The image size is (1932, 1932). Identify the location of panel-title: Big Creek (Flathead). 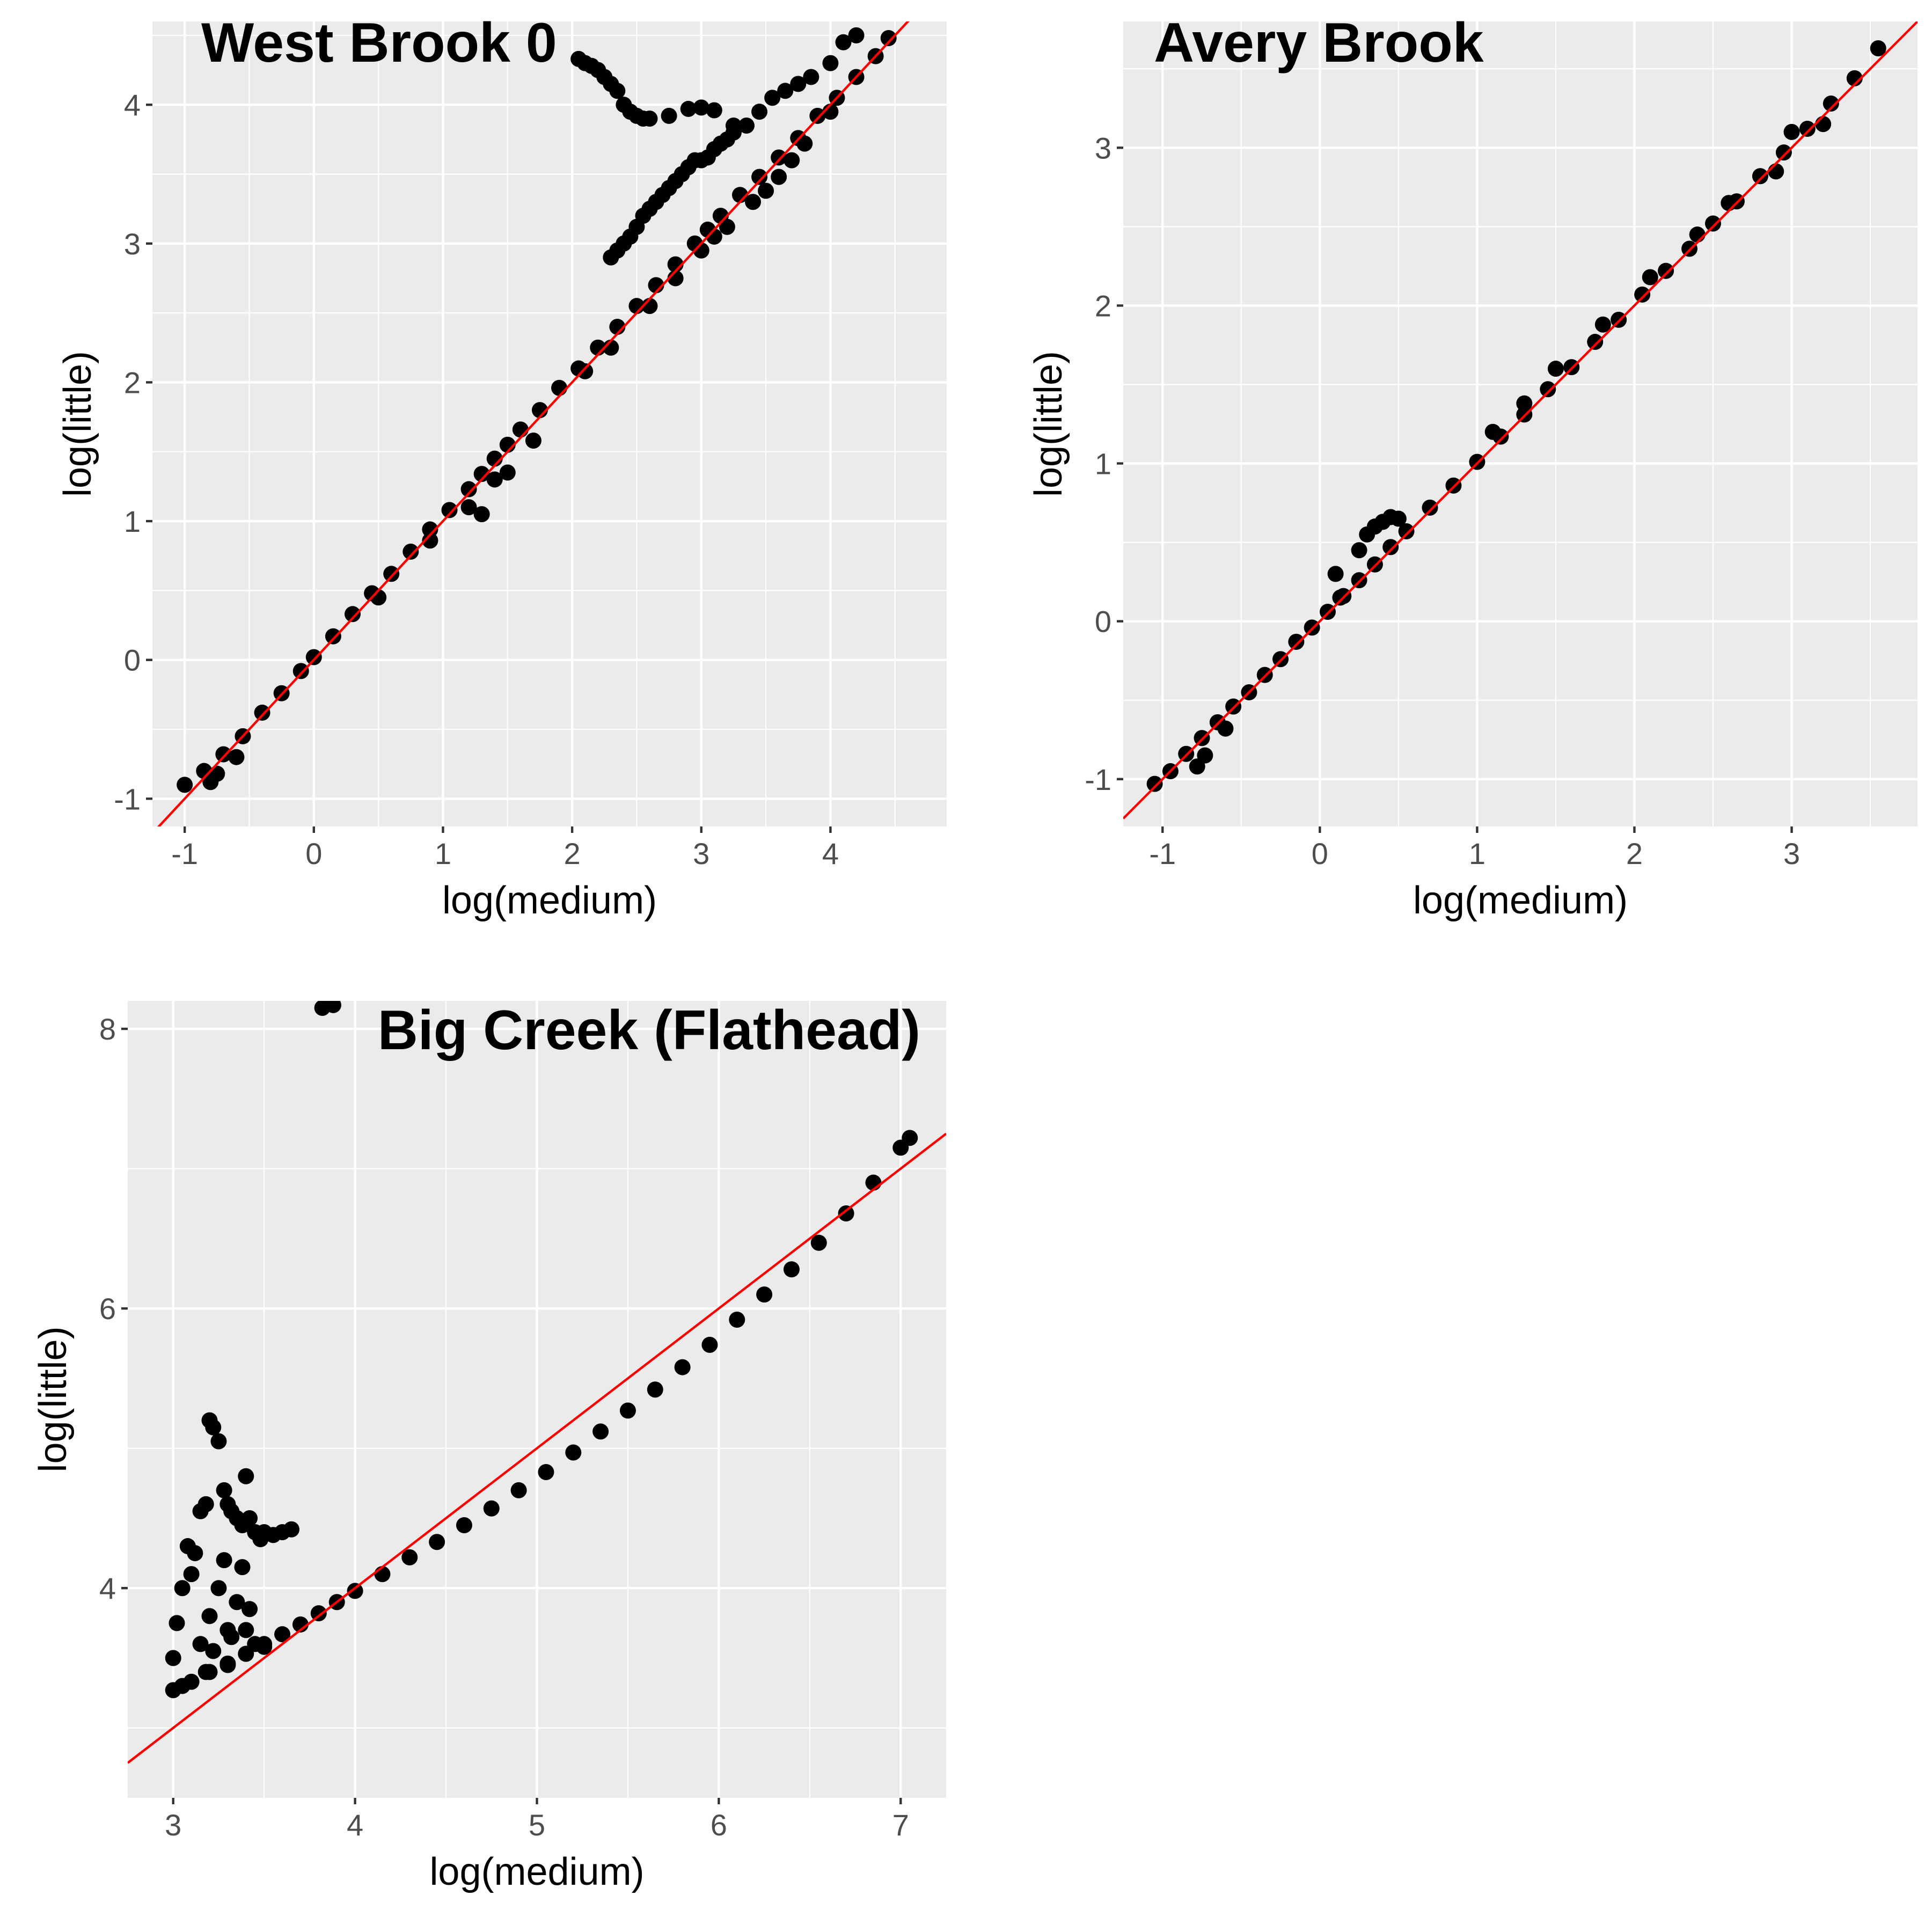
(649, 1030).